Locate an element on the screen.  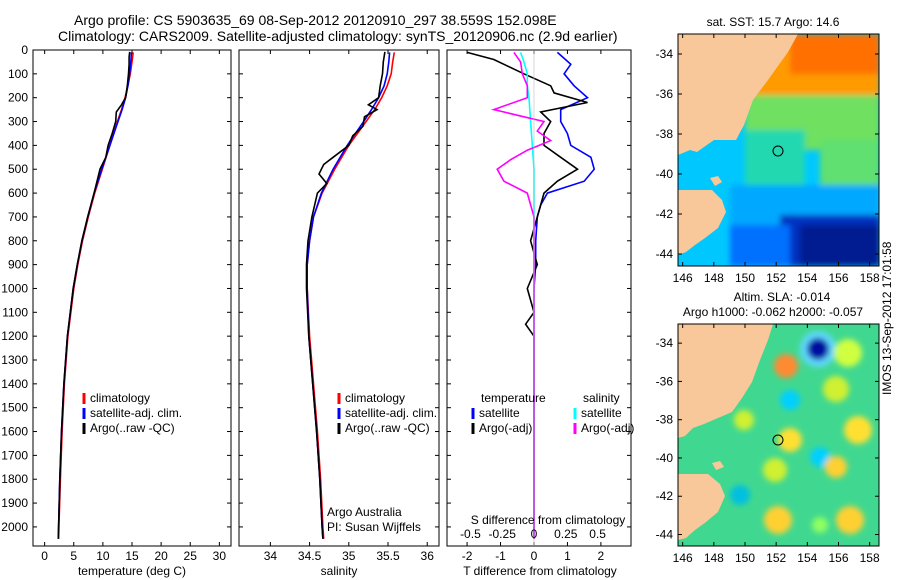
x-tick-label: 0 is located at coordinates (44, 556).